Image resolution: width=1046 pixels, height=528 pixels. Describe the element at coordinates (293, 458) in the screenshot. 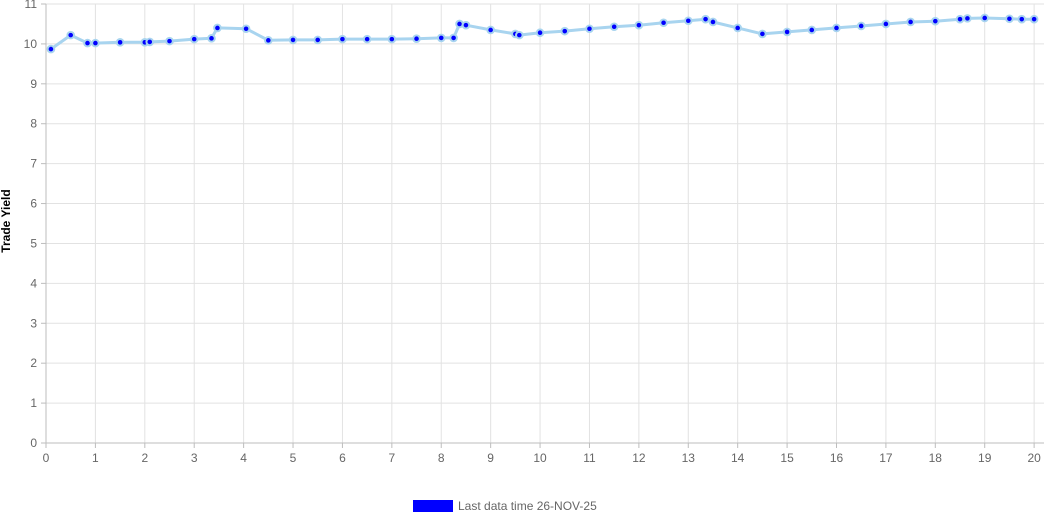

I see `x-tick-label: 5` at that location.